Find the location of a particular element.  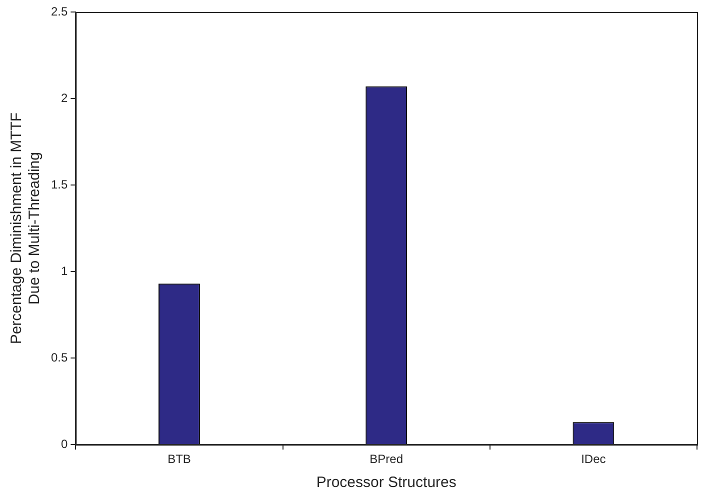

y-tick-label: 1 is located at coordinates (64, 271).